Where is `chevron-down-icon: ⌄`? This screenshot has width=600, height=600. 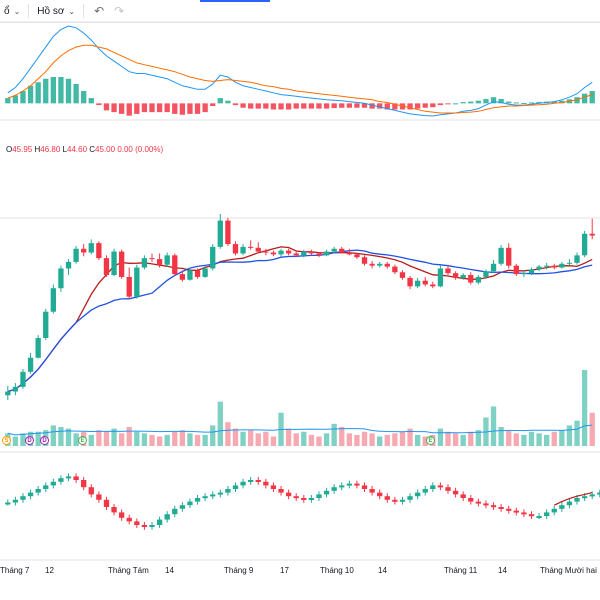 chevron-down-icon: ⌄ is located at coordinates (17, 11).